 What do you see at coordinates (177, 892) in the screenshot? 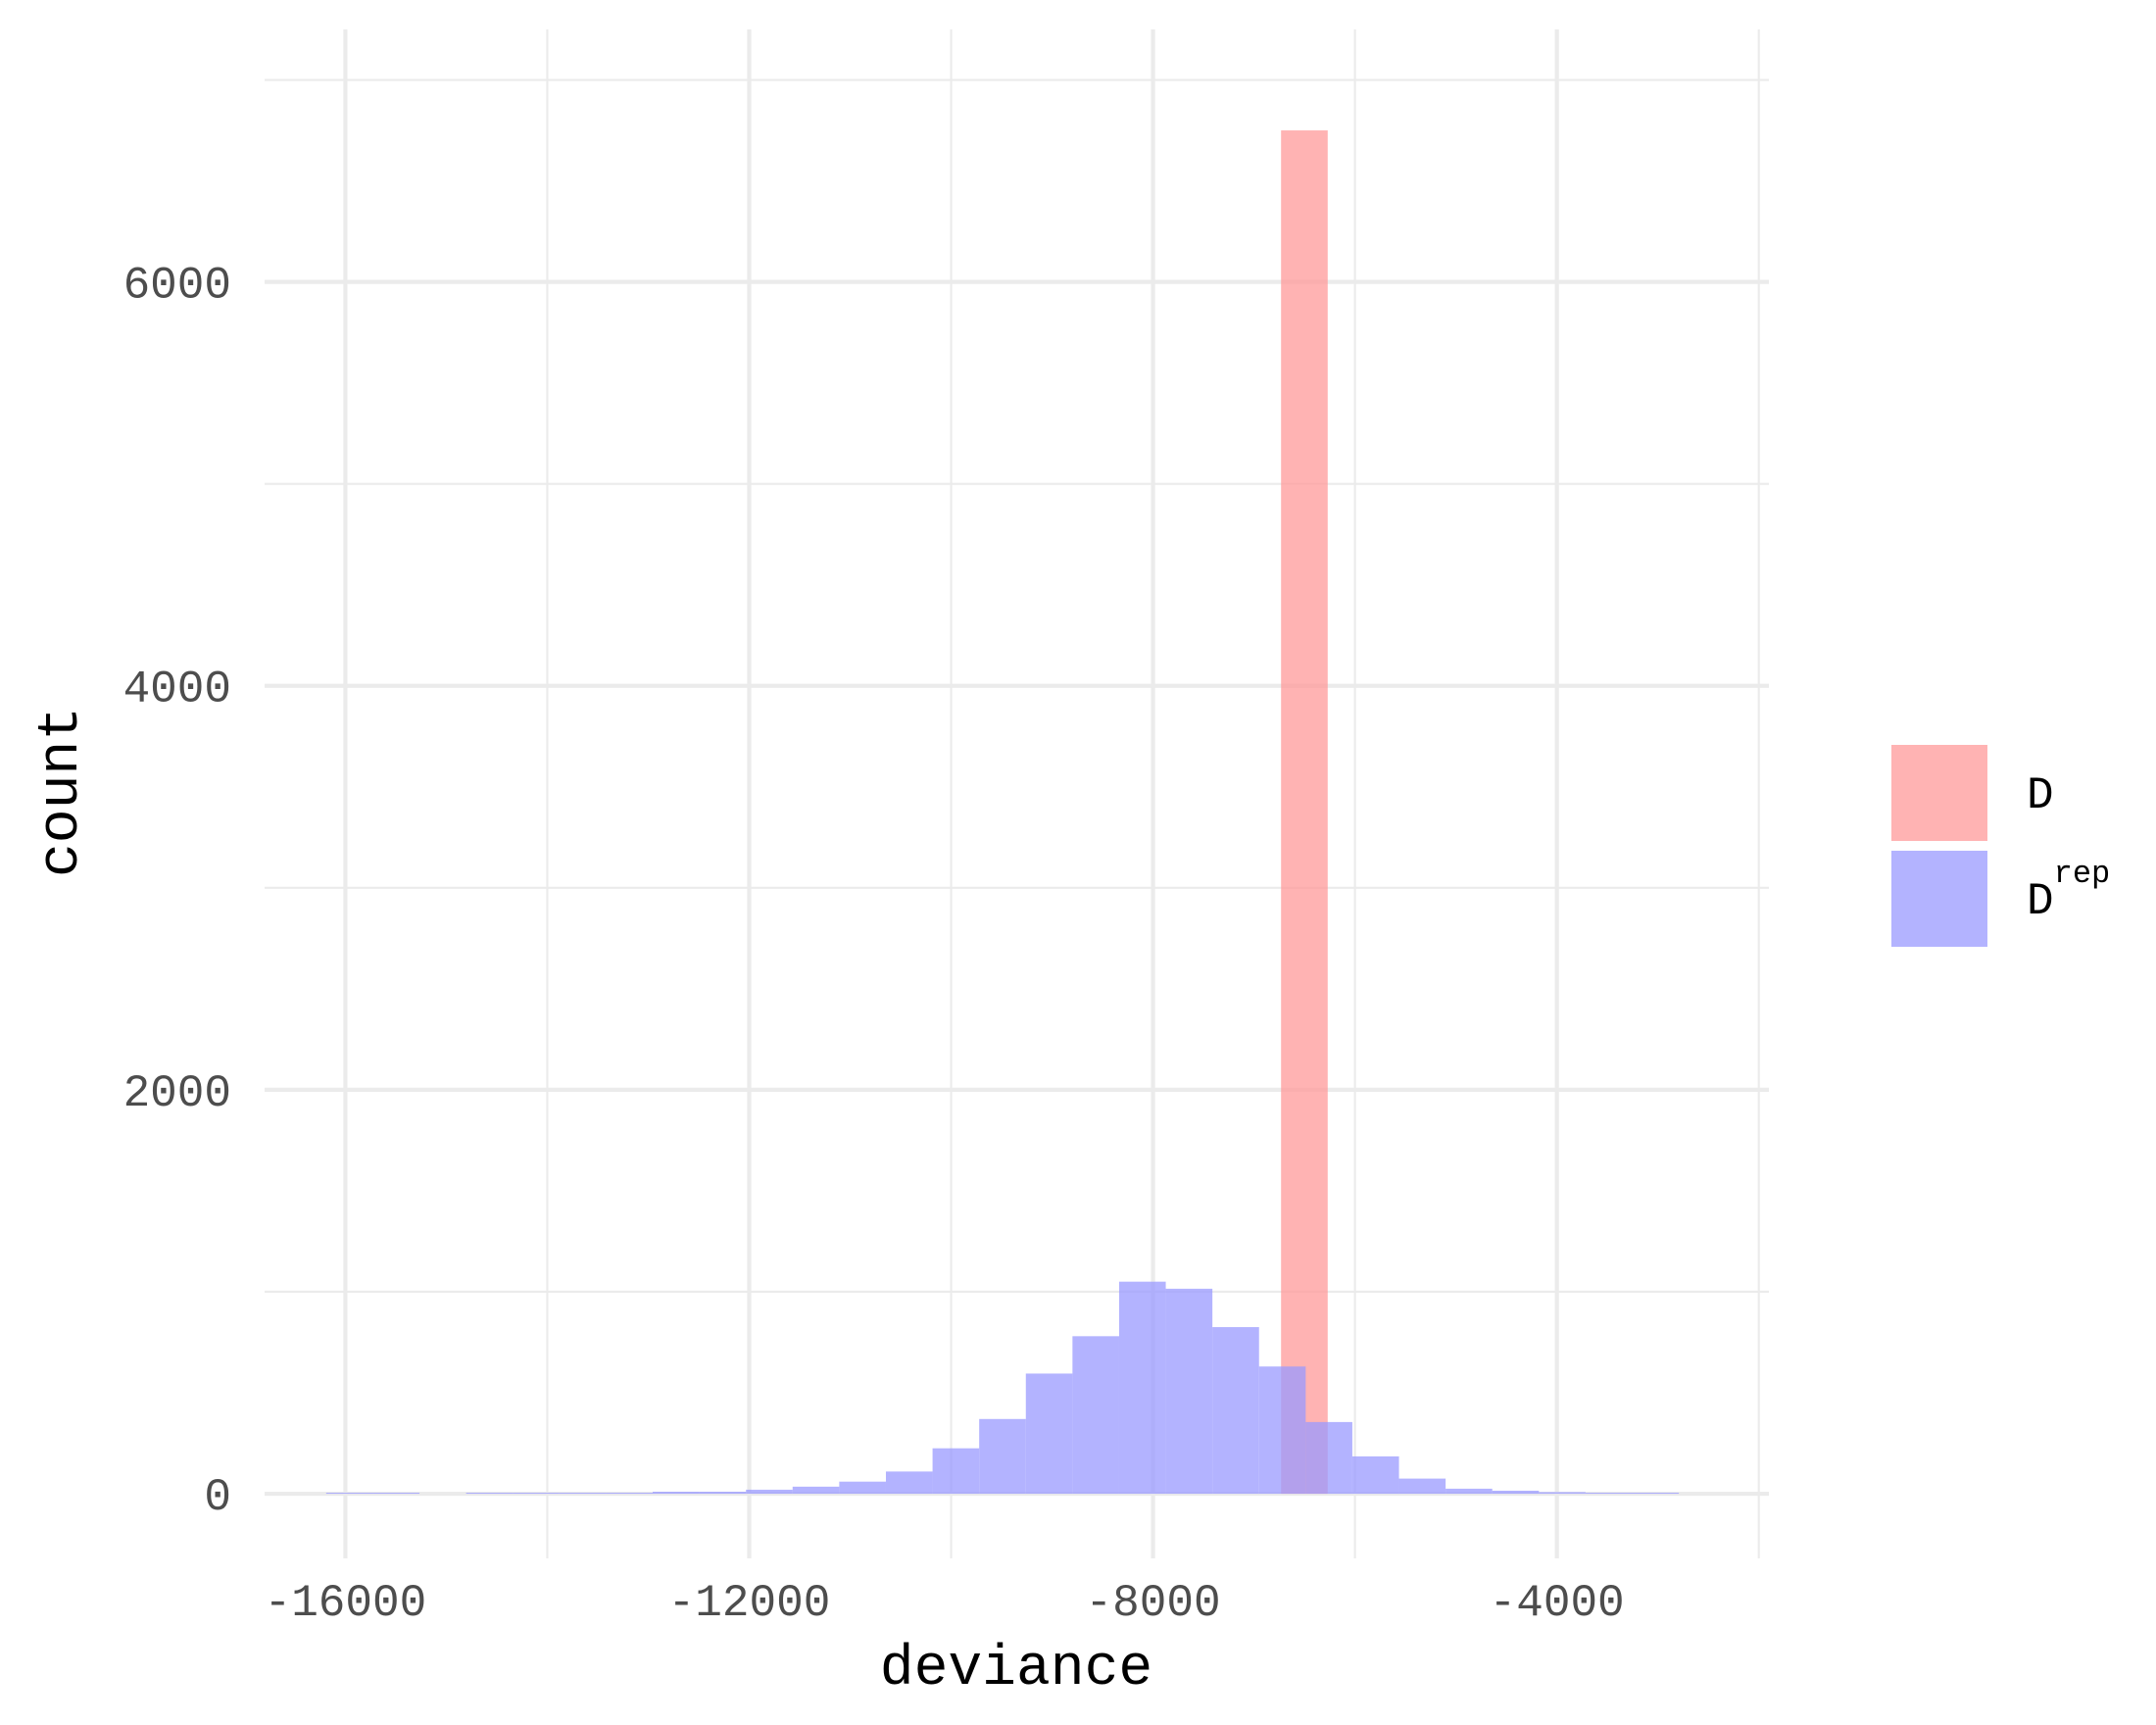
I see `y-axis-tick-labels: 0 2000 4000 6000` at bounding box center [177, 892].